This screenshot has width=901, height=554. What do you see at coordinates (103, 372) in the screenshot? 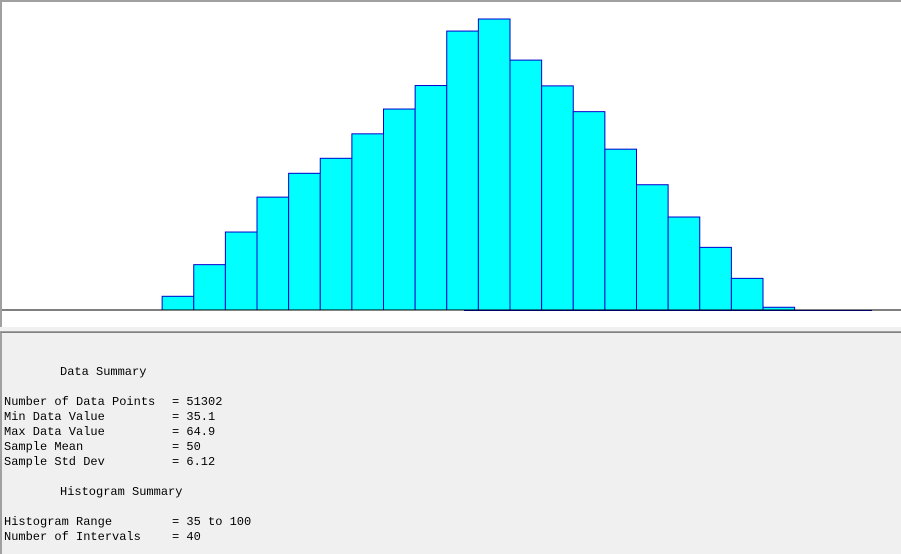
I see `data-summary-heading: Data Summary` at bounding box center [103, 372].